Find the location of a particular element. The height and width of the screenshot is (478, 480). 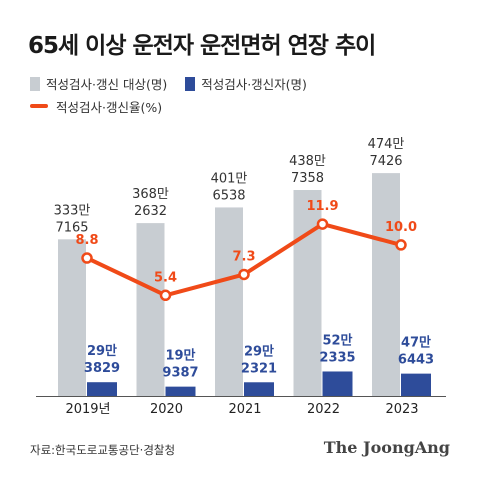

legend-item-renewals: 적성검사·갱신자(명) is located at coordinates (246, 83).